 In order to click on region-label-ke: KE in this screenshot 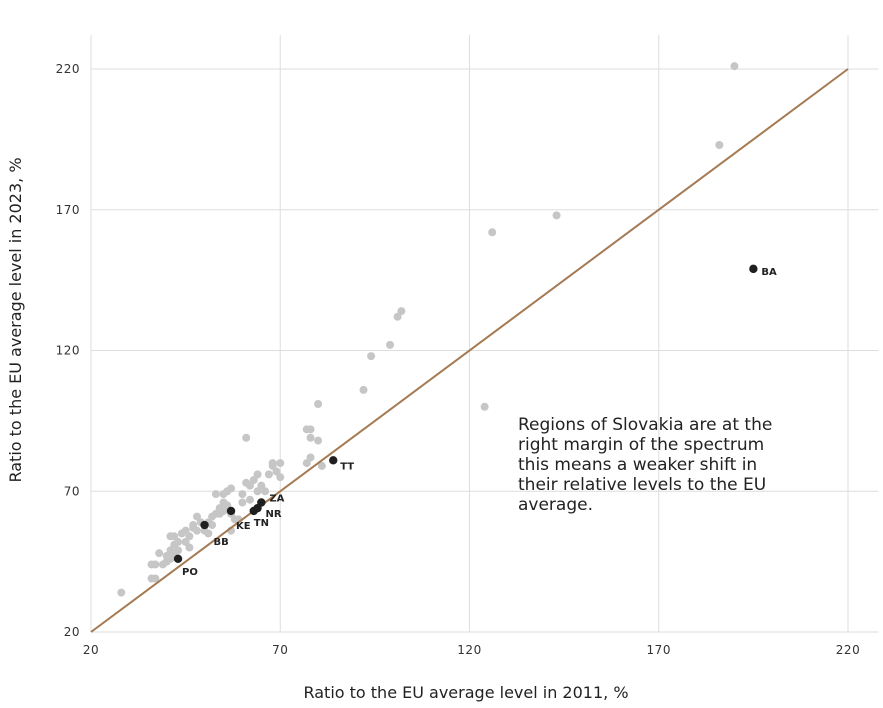, I will do `click(243, 526)`.